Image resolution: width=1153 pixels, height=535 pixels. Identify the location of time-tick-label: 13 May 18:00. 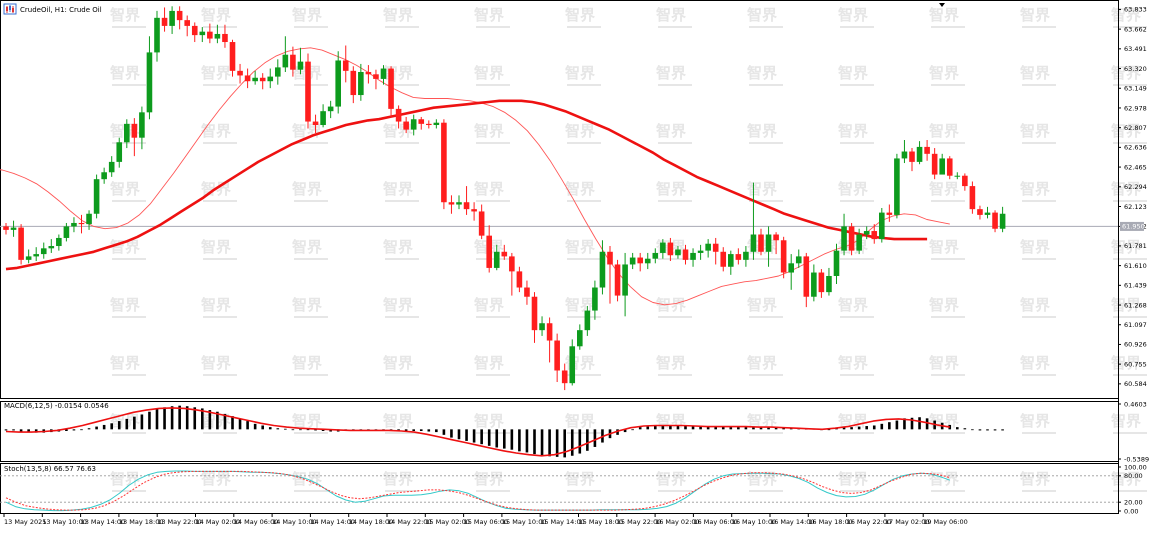
(141, 522).